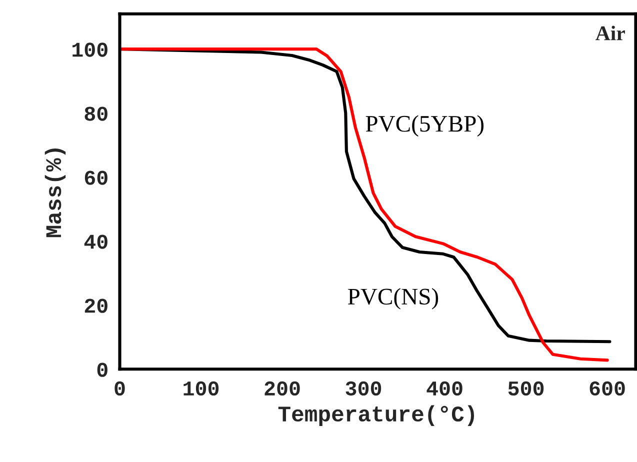 The image size is (637, 462). Describe the element at coordinates (526, 388) in the screenshot. I see `x-tick-label: 500` at that location.